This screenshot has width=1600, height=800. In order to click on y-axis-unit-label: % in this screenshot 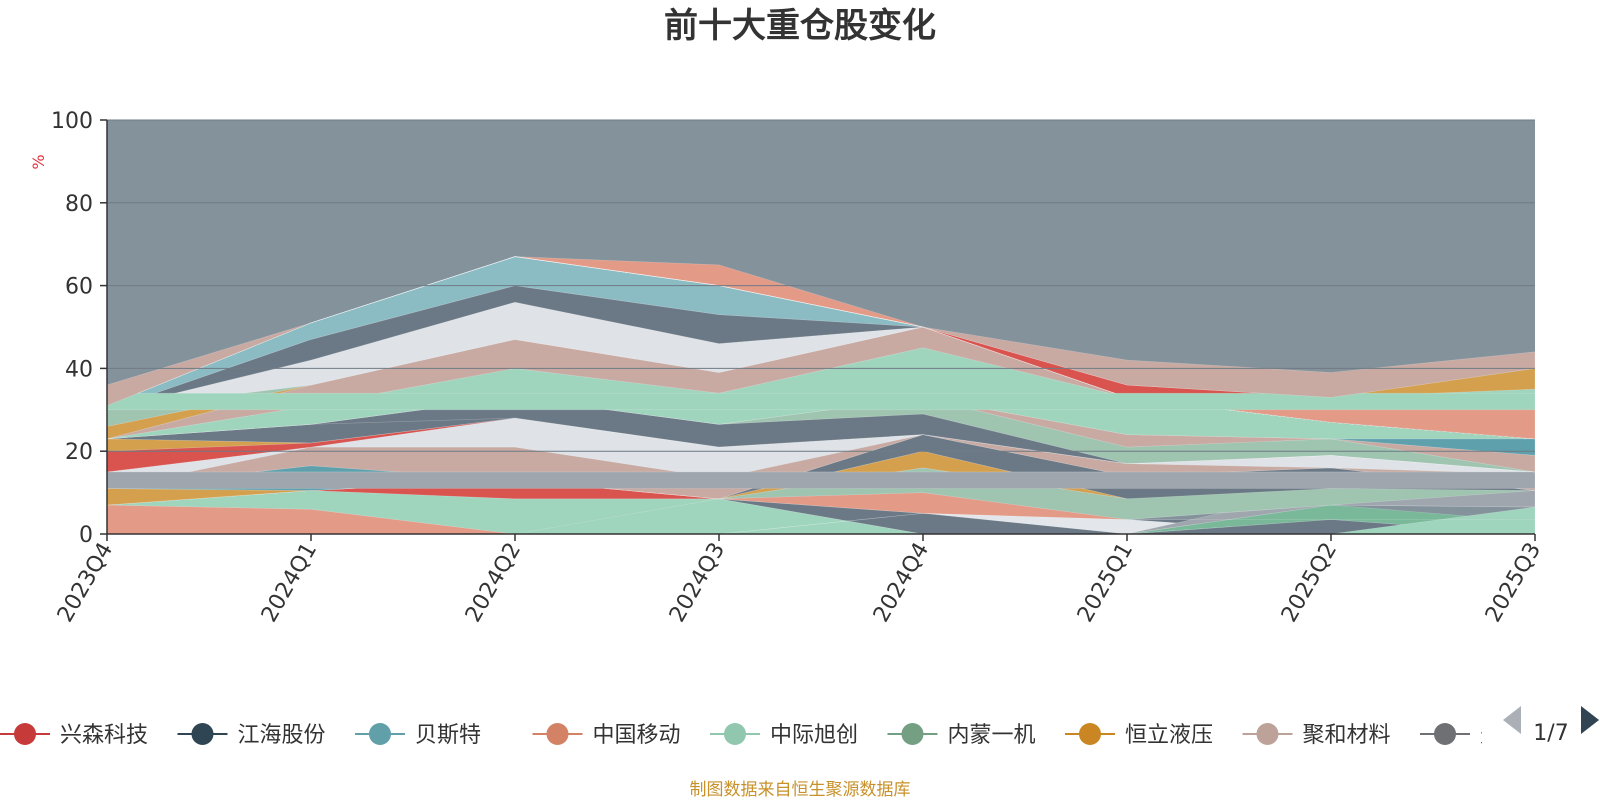, I will do `click(38, 161)`.